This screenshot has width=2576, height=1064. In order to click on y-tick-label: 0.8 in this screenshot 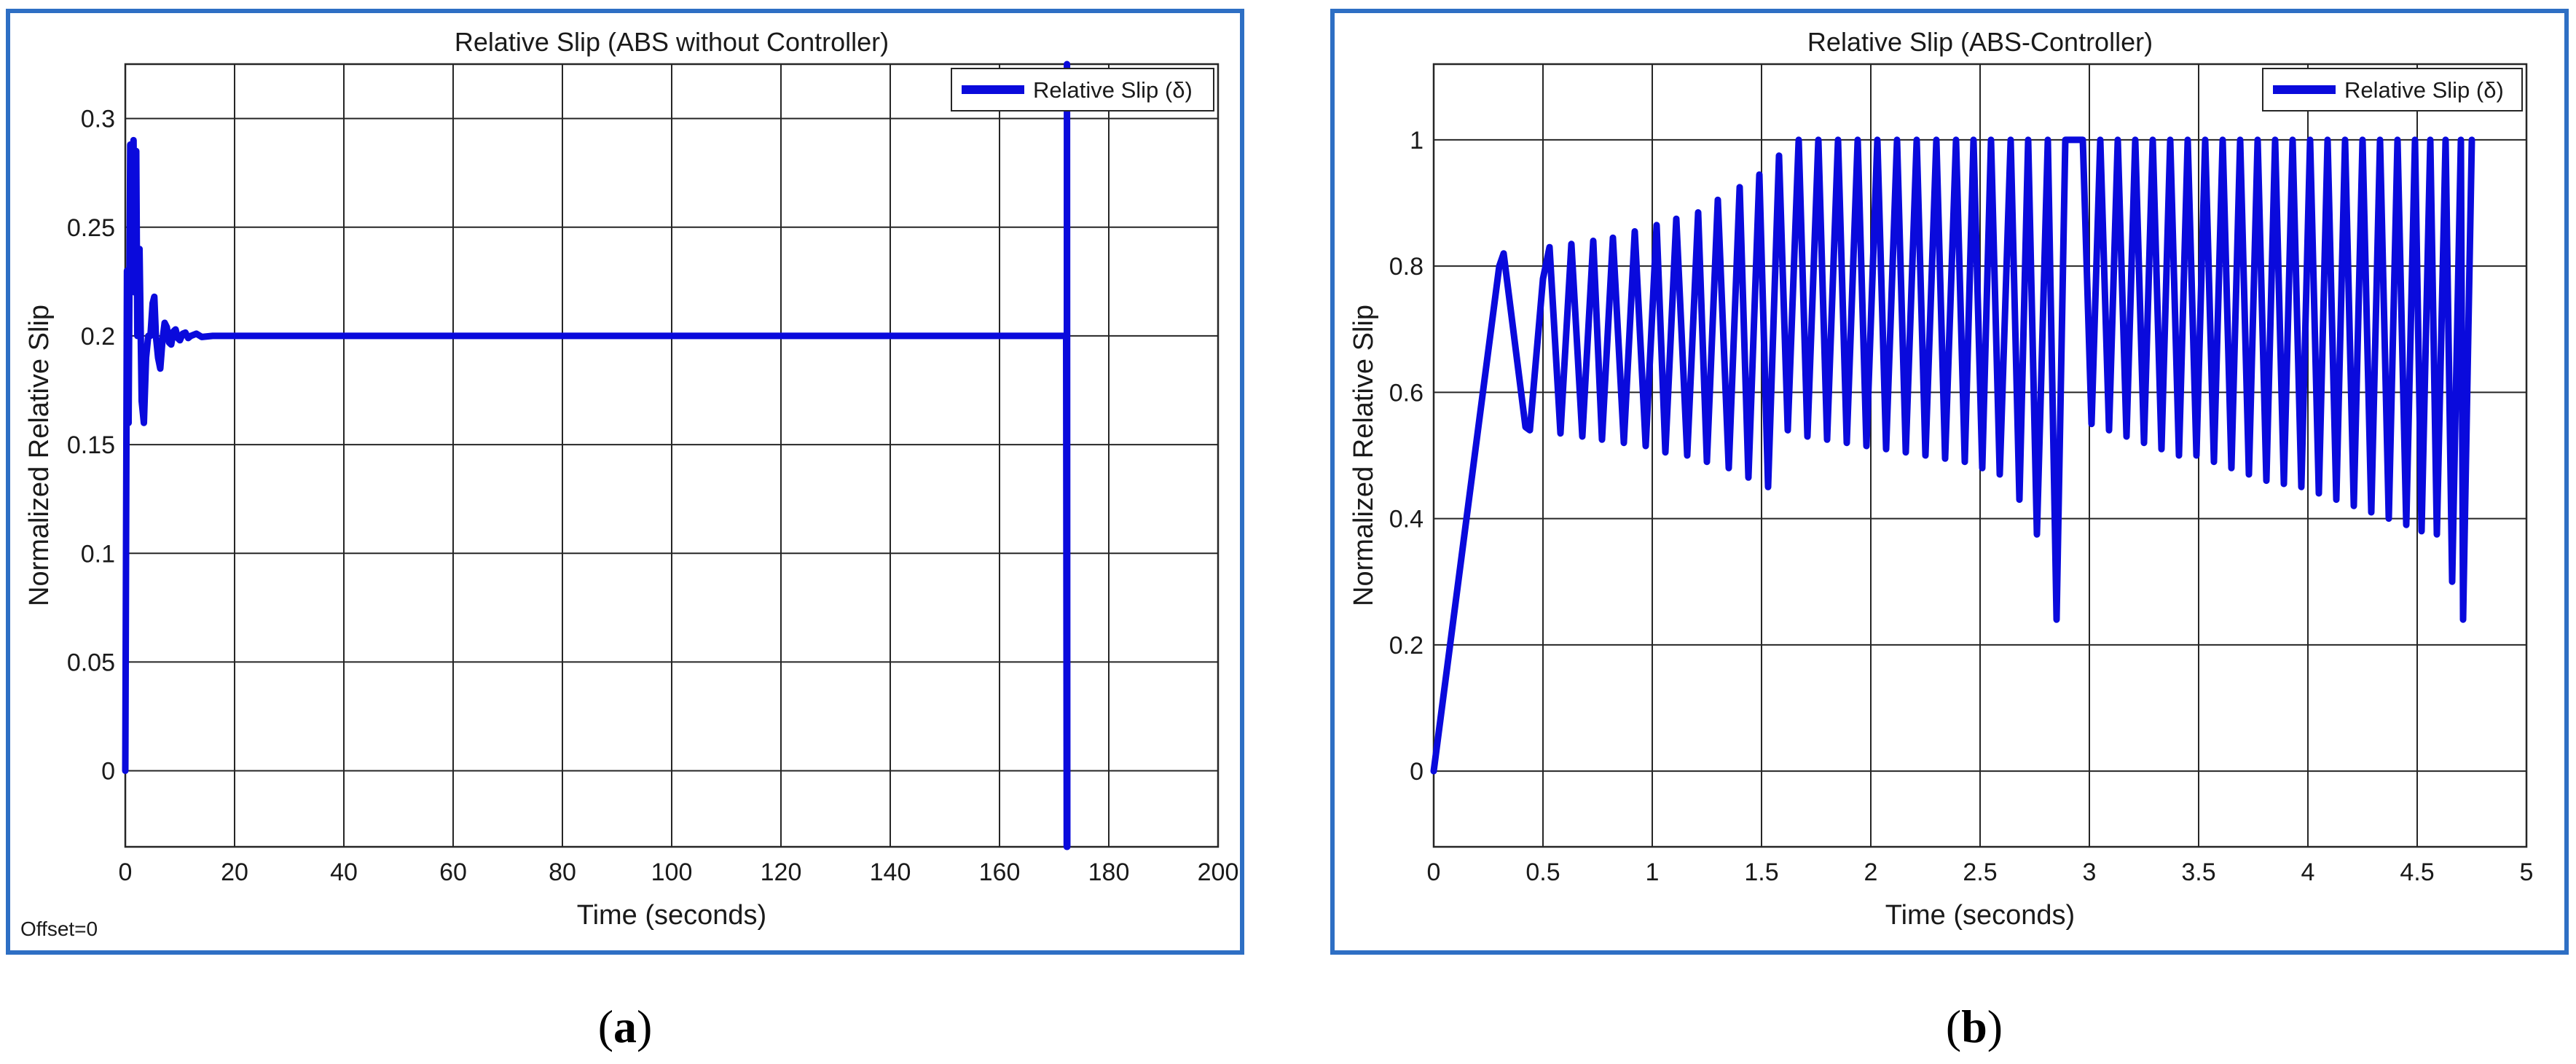, I will do `click(1406, 267)`.